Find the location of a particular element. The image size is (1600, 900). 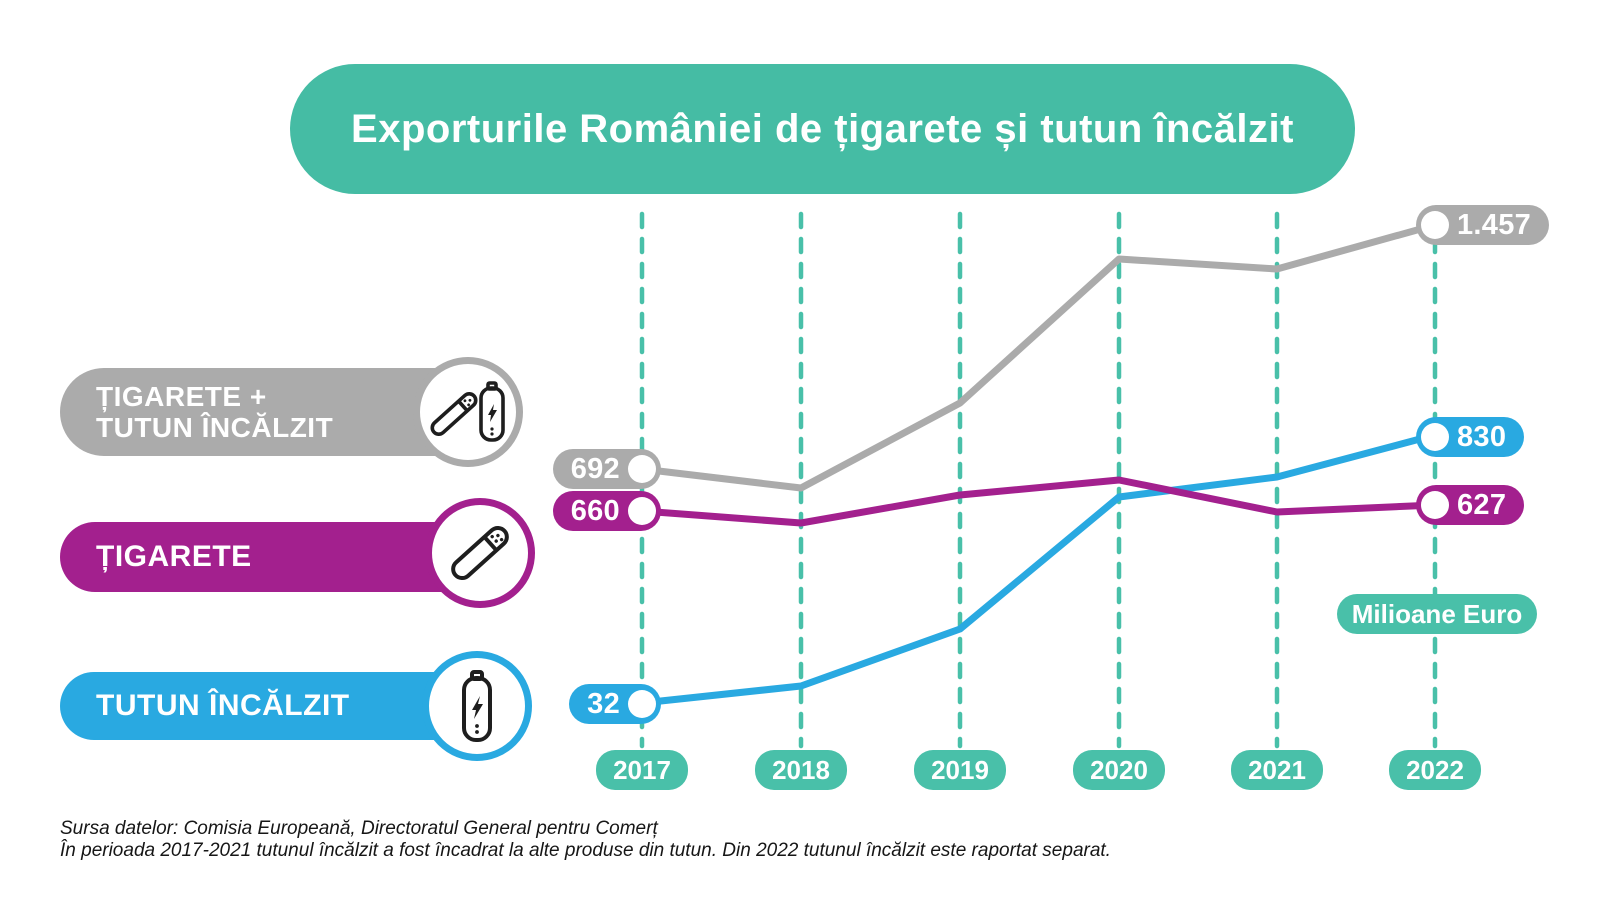

legend-icon-circle-heated is located at coordinates (477, 706).